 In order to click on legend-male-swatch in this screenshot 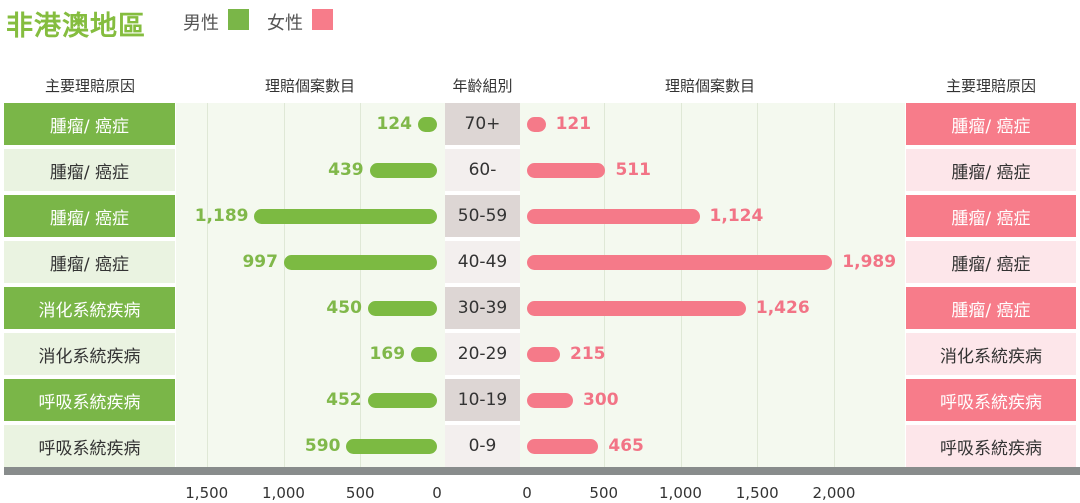, I will do `click(238, 19)`.